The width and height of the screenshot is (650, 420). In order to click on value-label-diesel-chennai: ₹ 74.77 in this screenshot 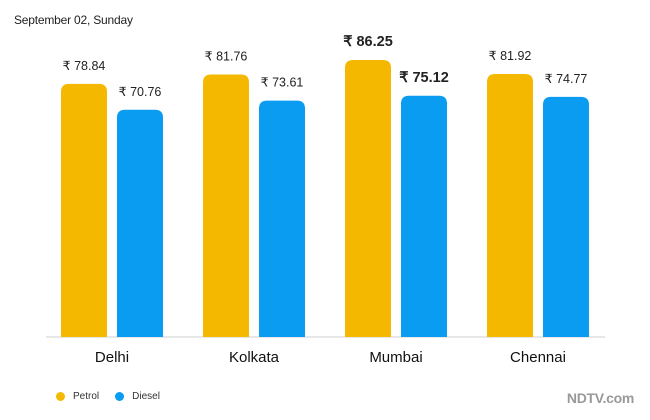, I will do `click(566, 79)`.